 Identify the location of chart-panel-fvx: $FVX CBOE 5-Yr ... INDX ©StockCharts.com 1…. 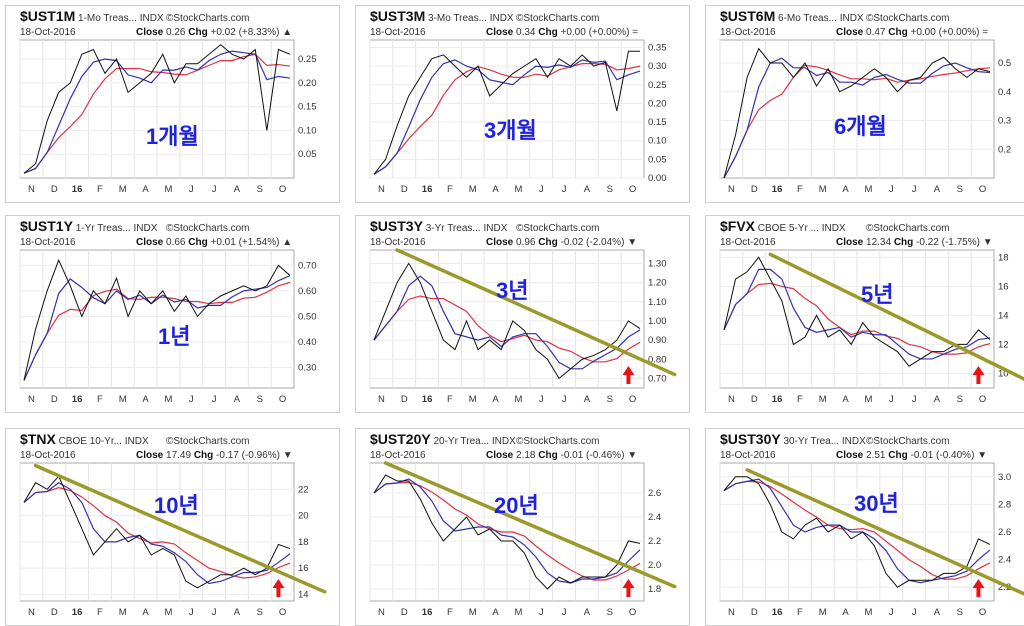
(864, 314).